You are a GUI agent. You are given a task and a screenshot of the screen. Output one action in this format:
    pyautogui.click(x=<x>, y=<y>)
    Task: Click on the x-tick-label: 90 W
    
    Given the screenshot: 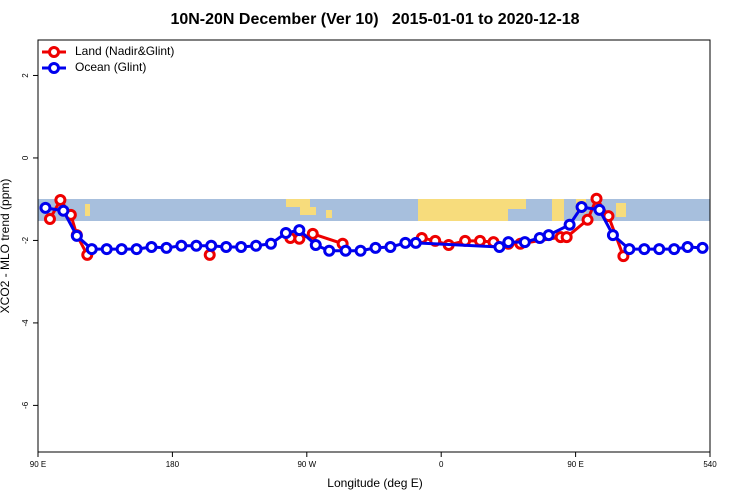 What is the action you would take?
    pyautogui.click(x=306, y=464)
    